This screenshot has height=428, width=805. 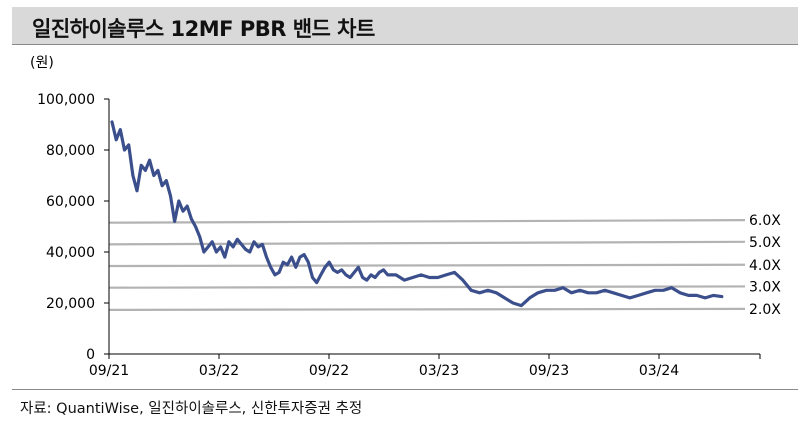 I want to click on x-tick-labels: 09/21 03/22 09/22 03/23 09/23 03/24, so click(x=425, y=366).